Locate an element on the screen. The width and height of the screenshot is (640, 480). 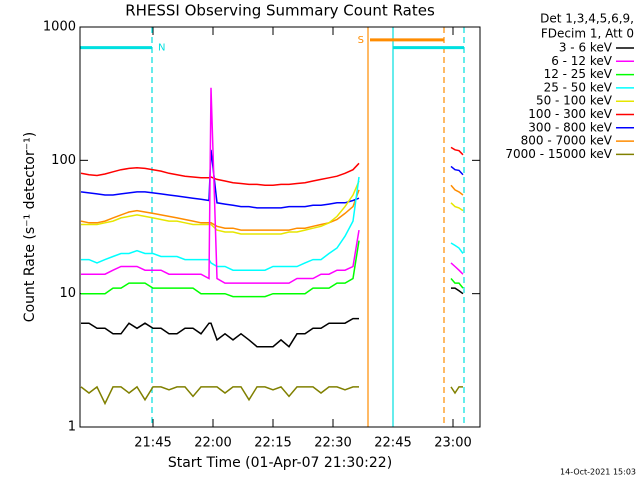
x-tick-label: 21:45 is located at coordinates (152, 443).